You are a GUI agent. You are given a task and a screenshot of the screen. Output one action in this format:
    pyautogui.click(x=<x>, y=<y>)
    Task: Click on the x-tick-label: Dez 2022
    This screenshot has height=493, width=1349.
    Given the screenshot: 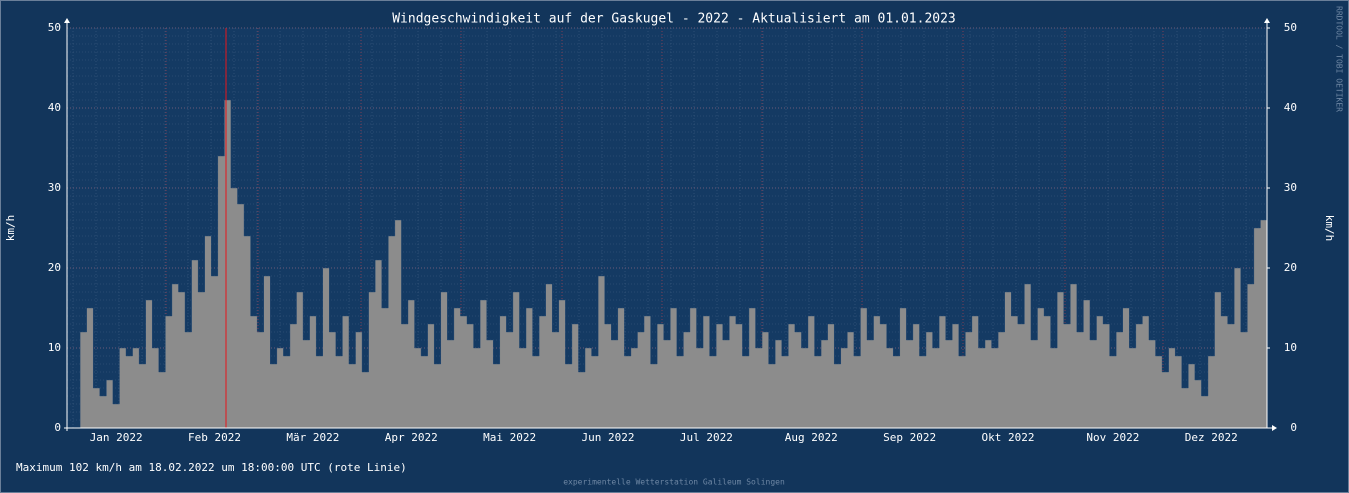 What is the action you would take?
    pyautogui.click(x=1211, y=437)
    